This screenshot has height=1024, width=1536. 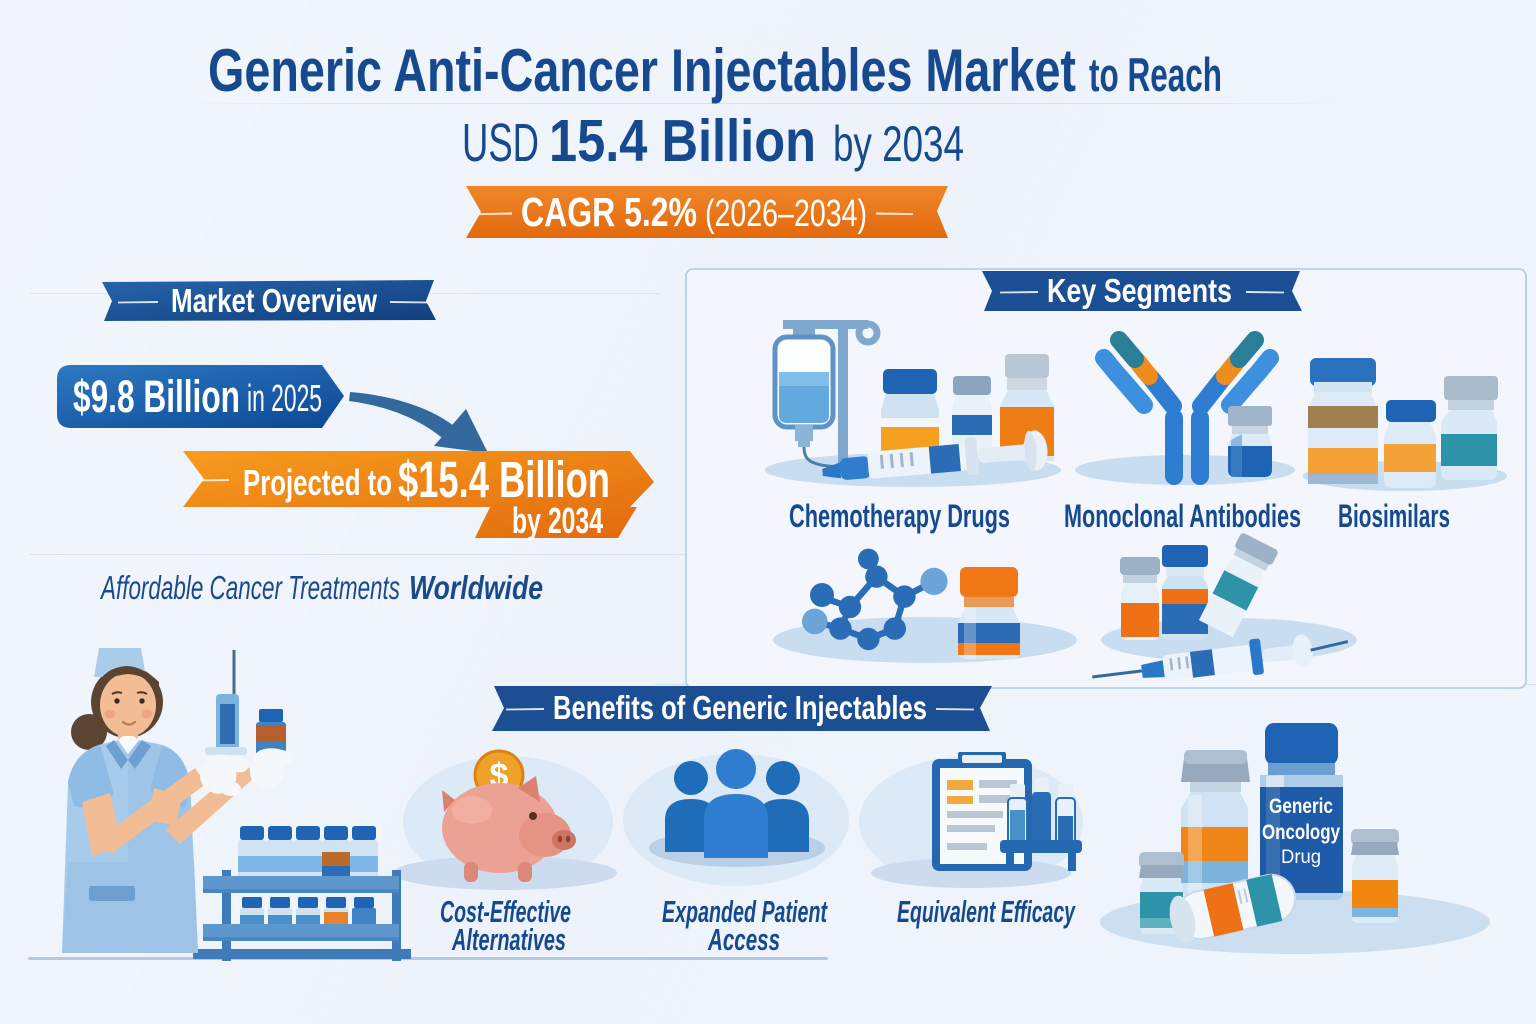 I want to click on svg-text: $9.8 Billion, so click(x=156, y=396).